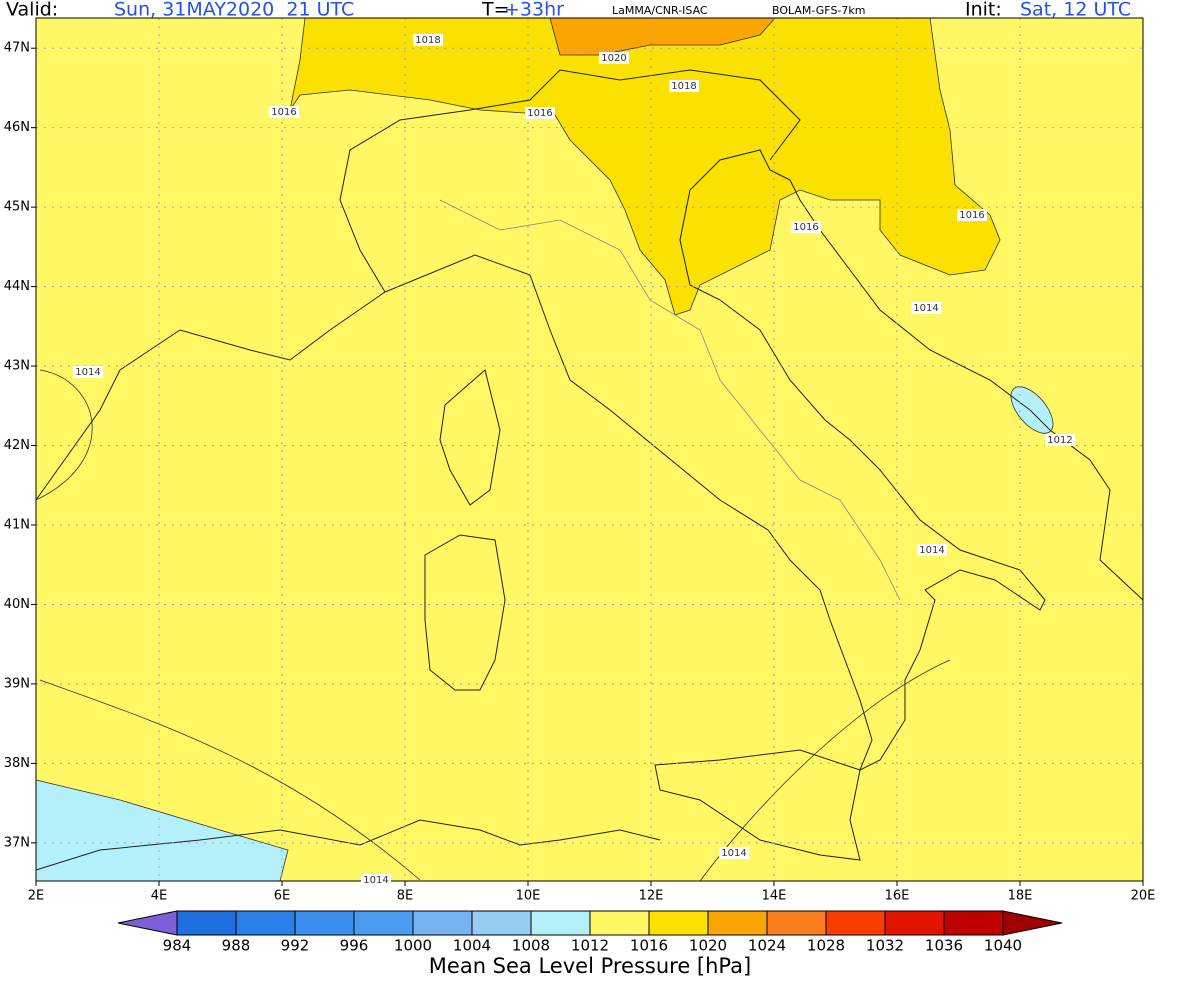 This screenshot has width=1180, height=984. What do you see at coordinates (660, 10) in the screenshot?
I see `source: LaMMA/CNR-ISAC` at bounding box center [660, 10].